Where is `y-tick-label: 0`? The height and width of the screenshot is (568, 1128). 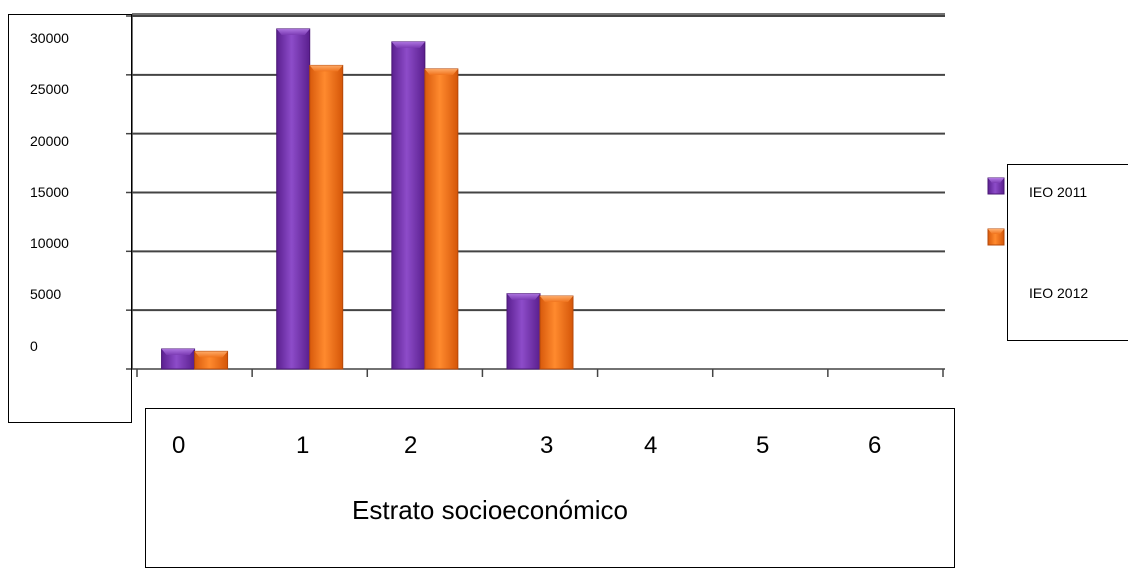
y-tick-label: 0 is located at coordinates (34, 346).